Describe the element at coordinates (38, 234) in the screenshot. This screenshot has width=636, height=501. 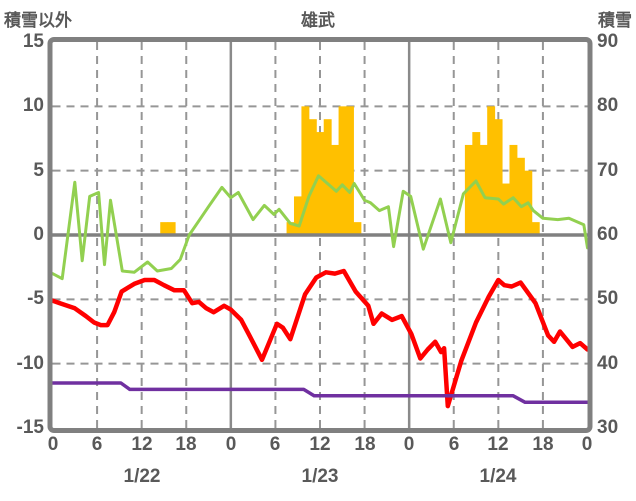
I see `left-axis-tick: 0` at that location.